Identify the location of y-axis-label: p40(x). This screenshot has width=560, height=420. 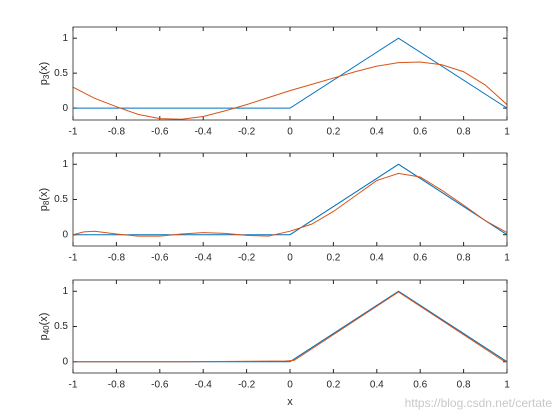
(44, 327).